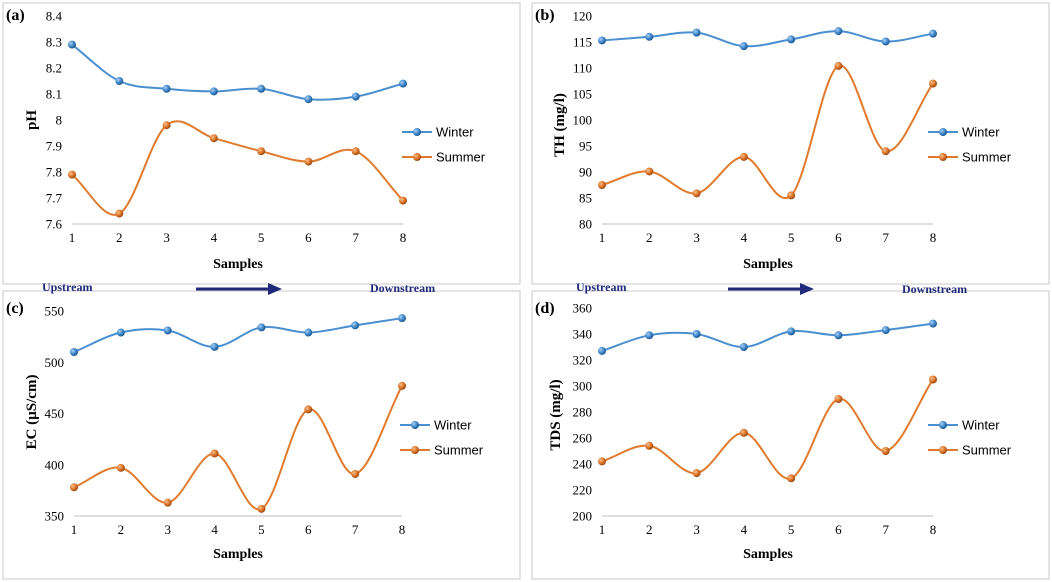  What do you see at coordinates (438, 132) in the screenshot?
I see `panel-a-legend-winter: Winter` at bounding box center [438, 132].